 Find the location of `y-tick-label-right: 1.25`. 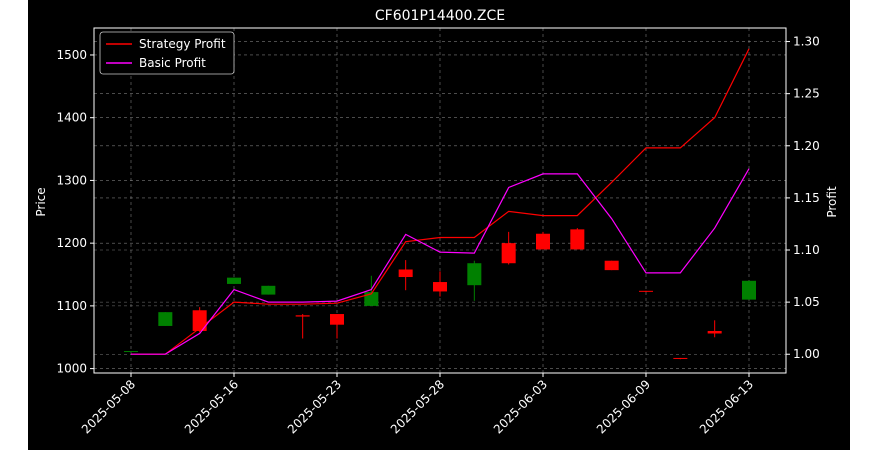

y-tick-label-right: 1.25 is located at coordinates (806, 94).